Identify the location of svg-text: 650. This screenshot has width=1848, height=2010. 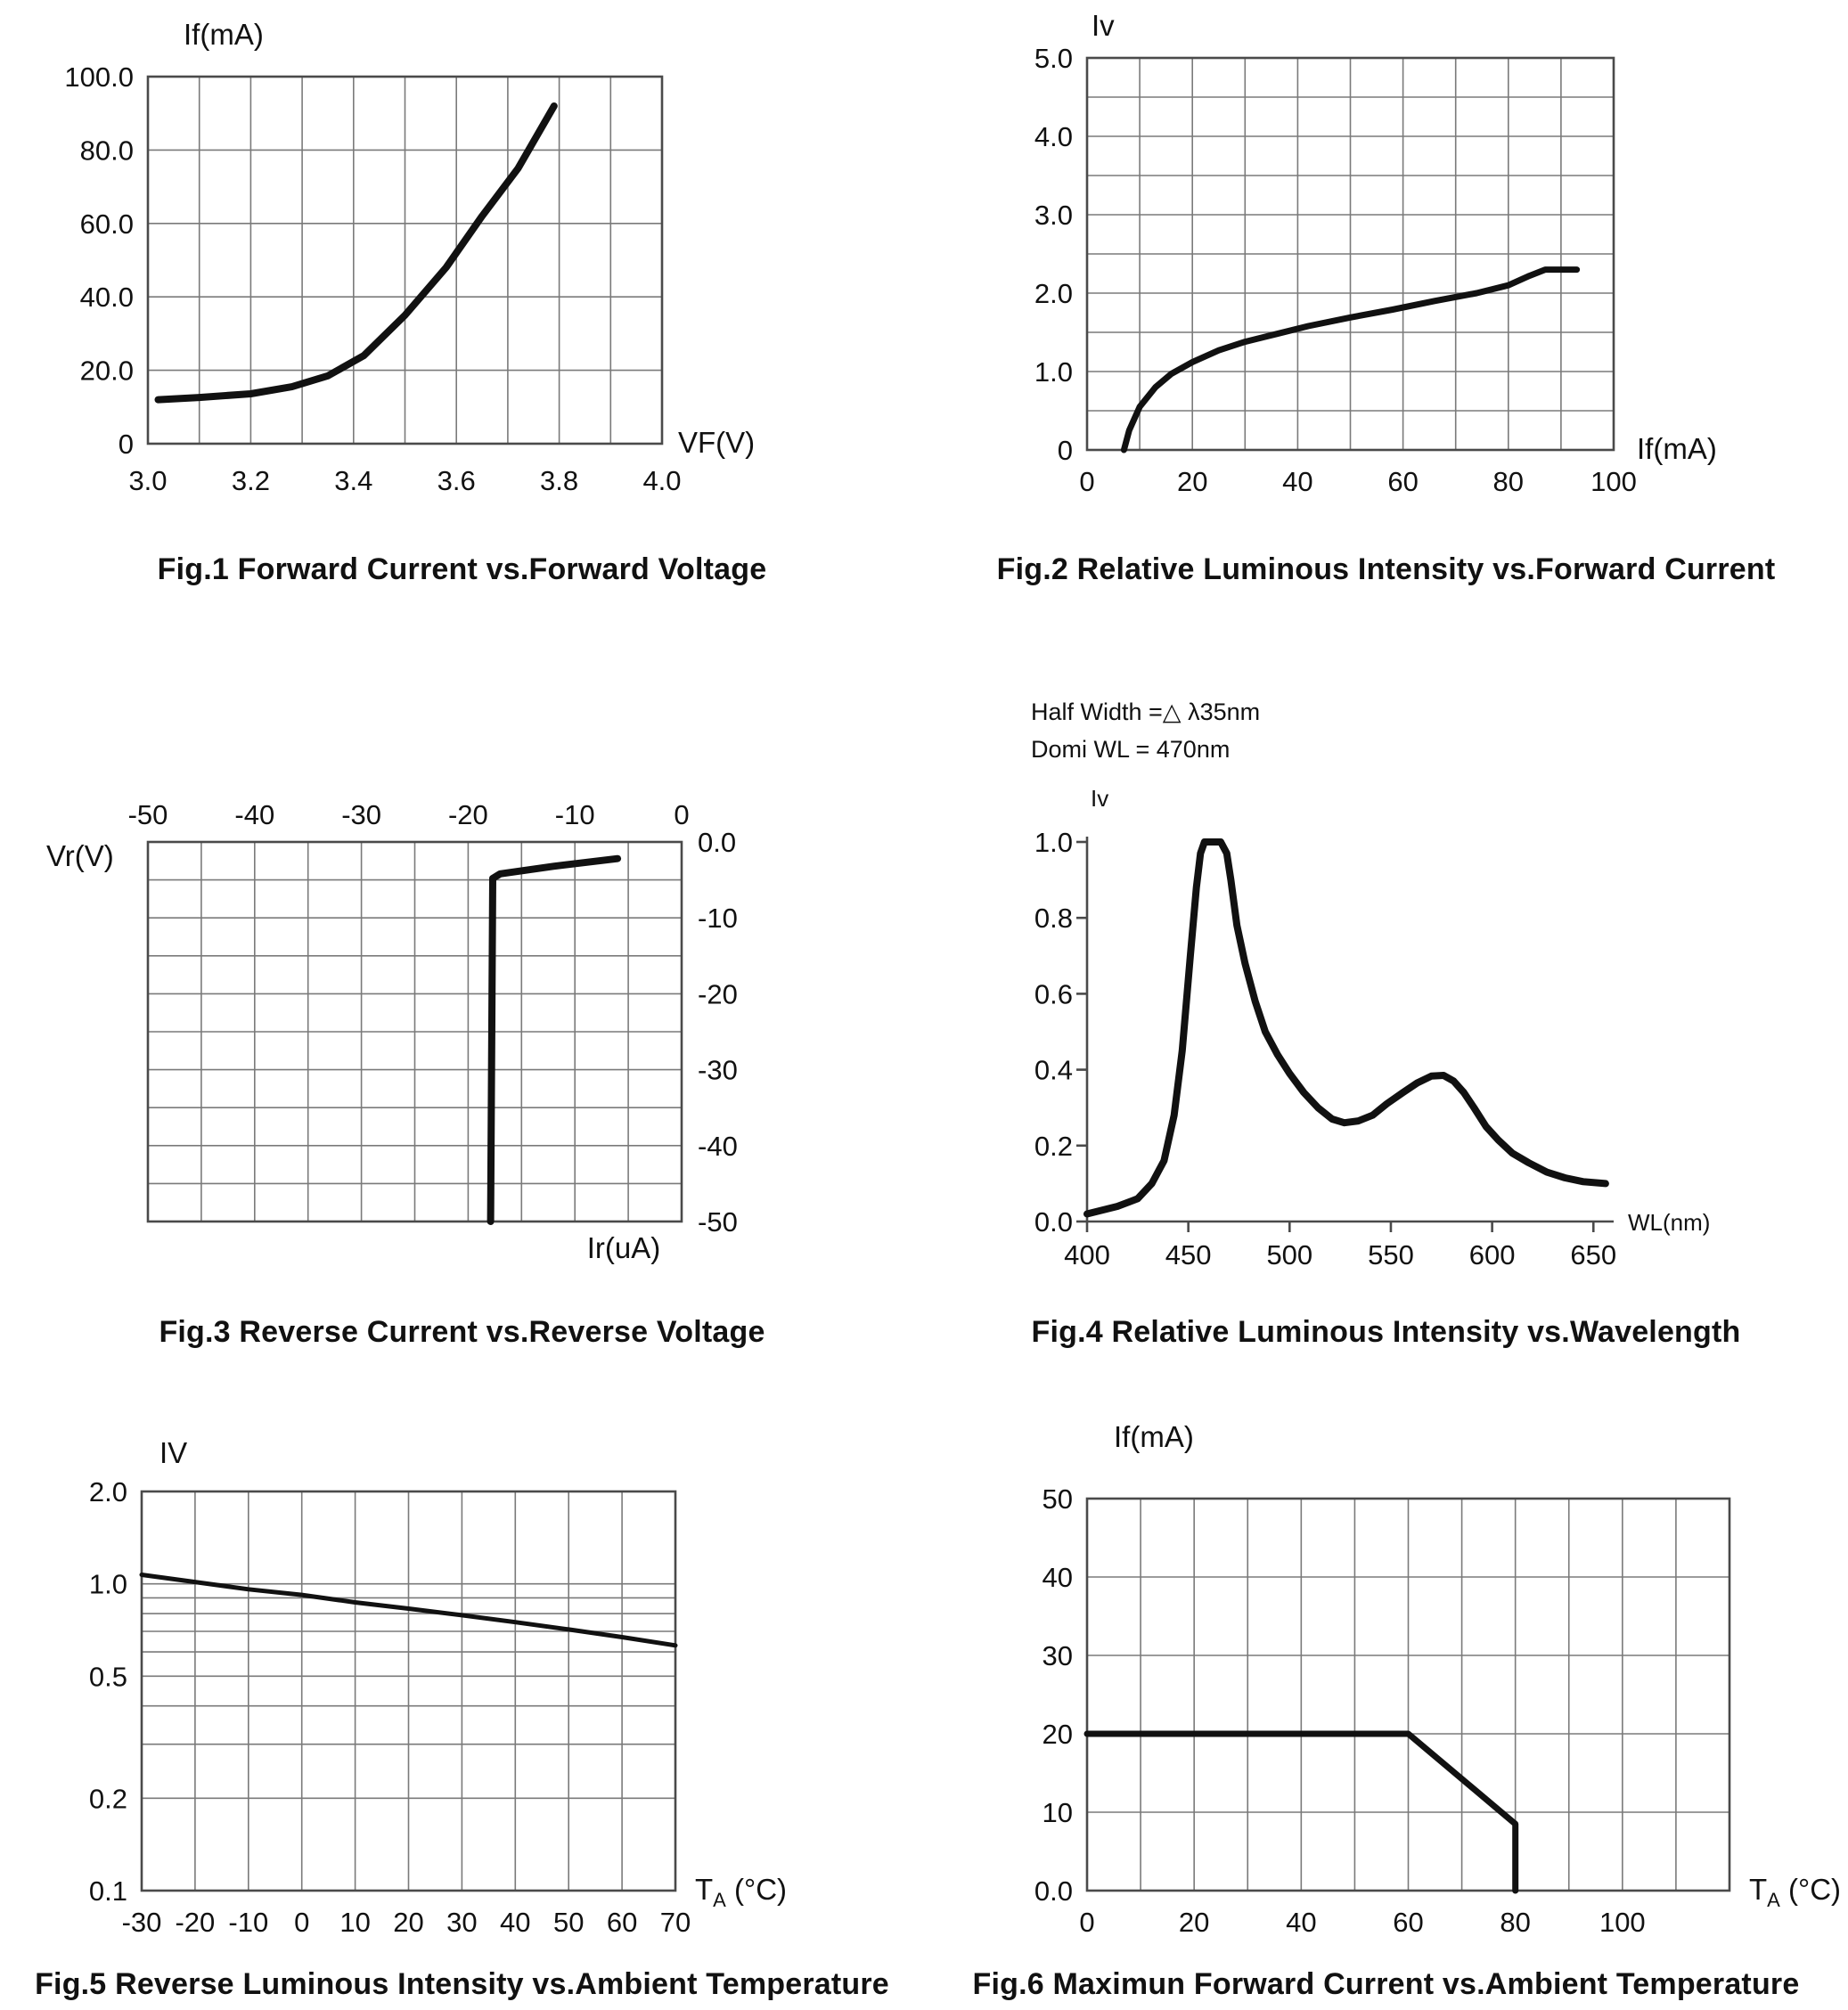
(1593, 1255).